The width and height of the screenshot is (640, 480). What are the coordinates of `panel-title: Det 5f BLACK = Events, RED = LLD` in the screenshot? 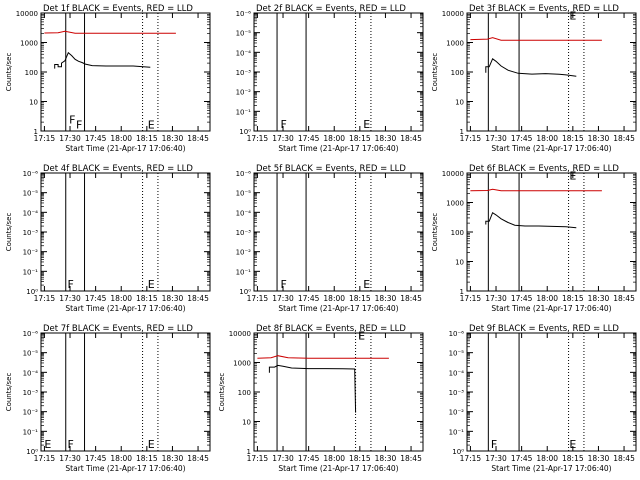 It's located at (331, 169).